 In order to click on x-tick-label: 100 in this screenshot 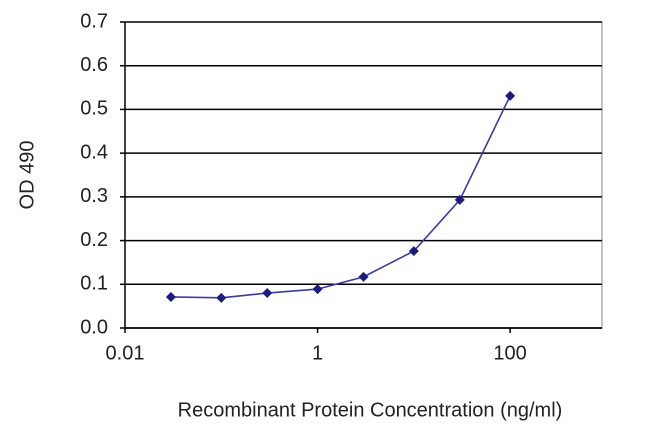, I will do `click(509, 353)`.